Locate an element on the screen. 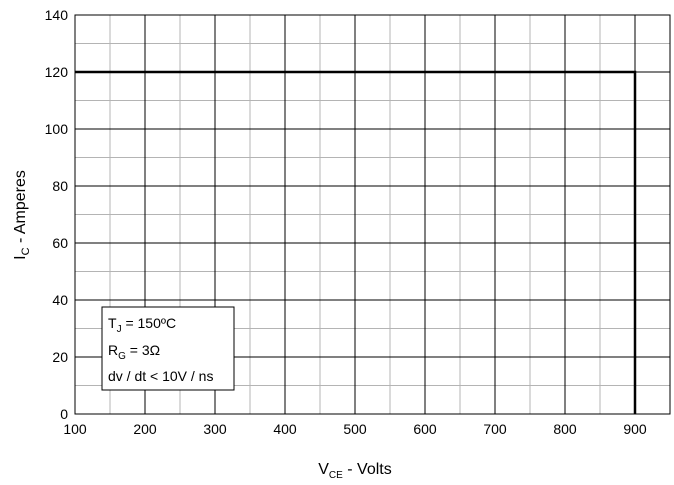  x-tick-label: 900 is located at coordinates (635, 429).